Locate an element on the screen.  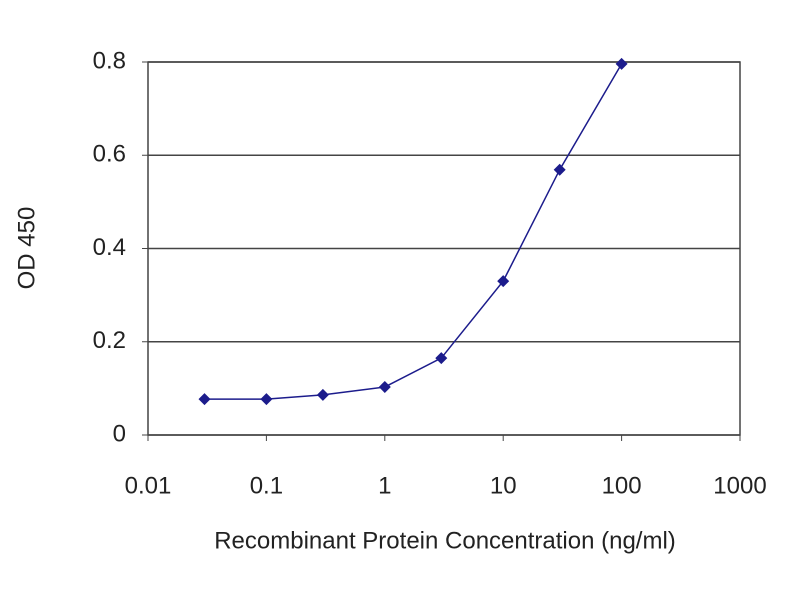
y-tick-label: 0.2 is located at coordinates (109, 340).